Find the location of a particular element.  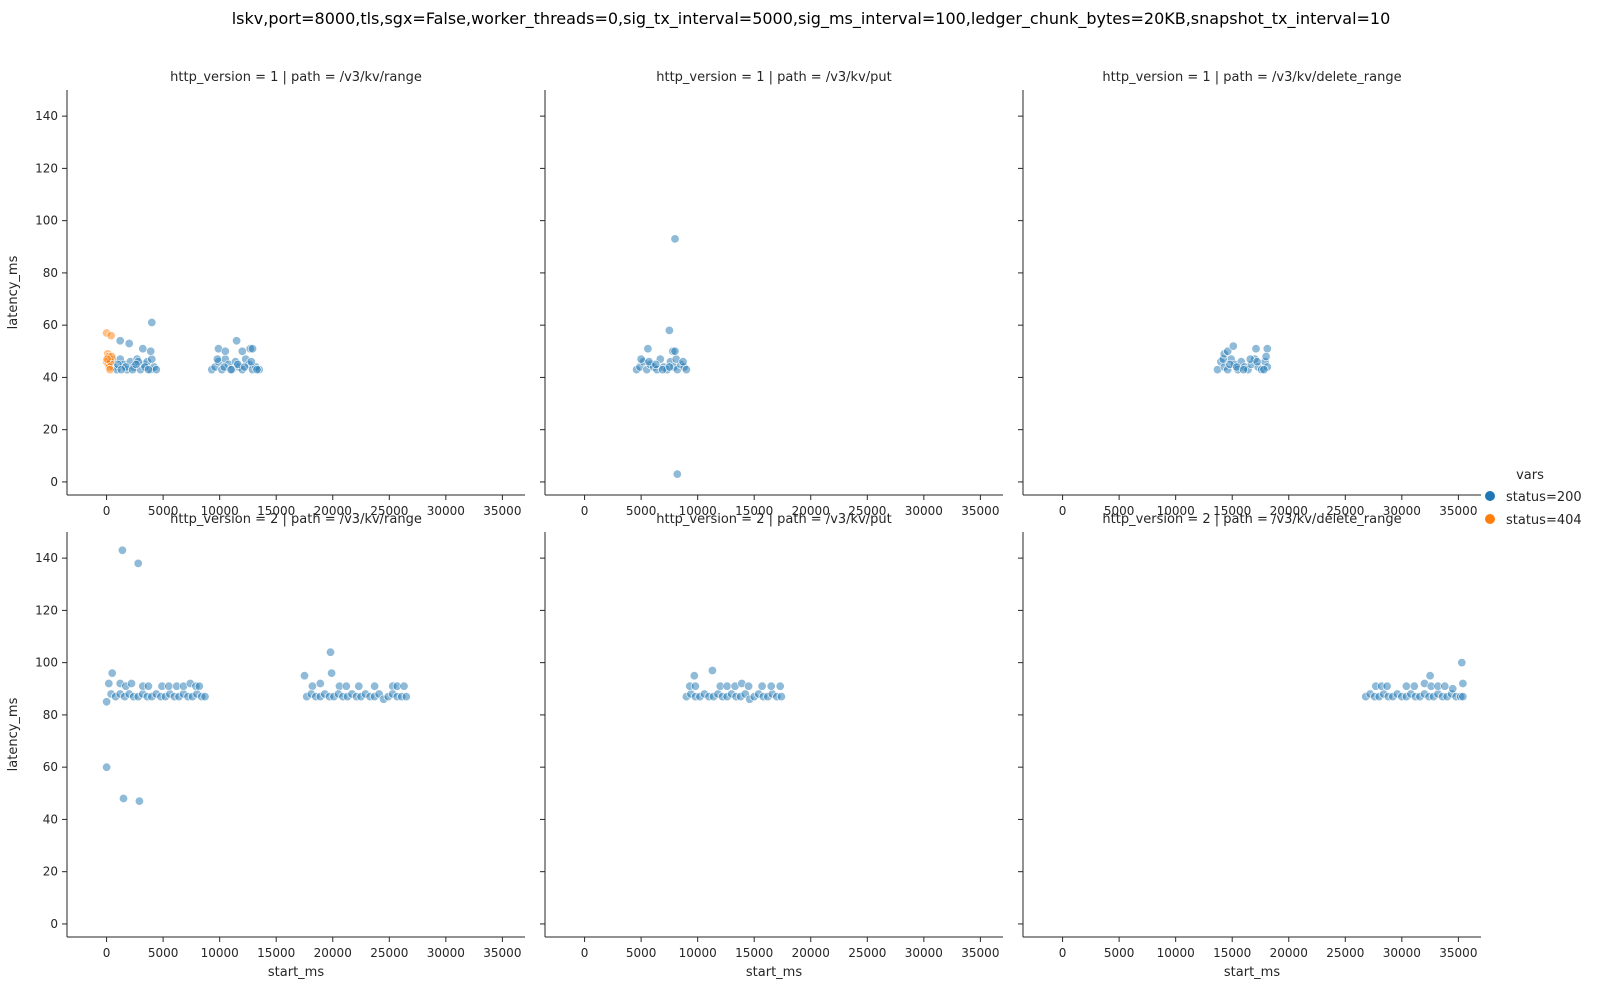

y-tick-label: 0 is located at coordinates (54, 924).